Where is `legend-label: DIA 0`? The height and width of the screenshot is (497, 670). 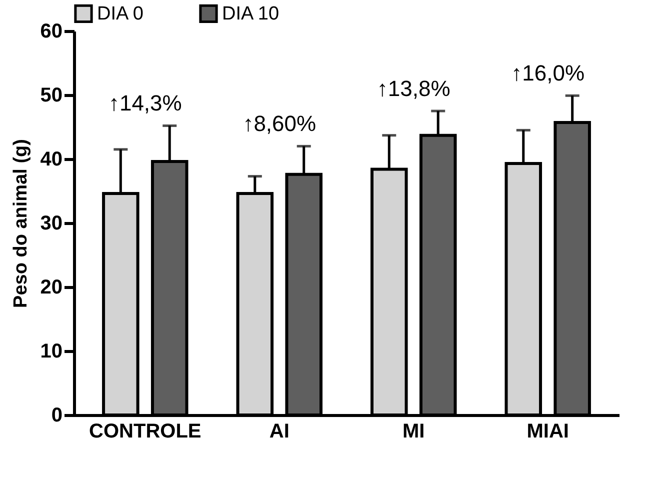 legend-label: DIA 0 is located at coordinates (120, 14).